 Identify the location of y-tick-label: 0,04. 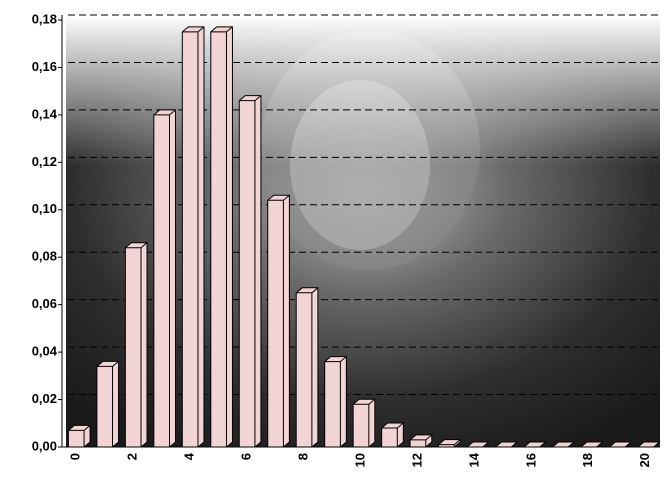
(45, 351).